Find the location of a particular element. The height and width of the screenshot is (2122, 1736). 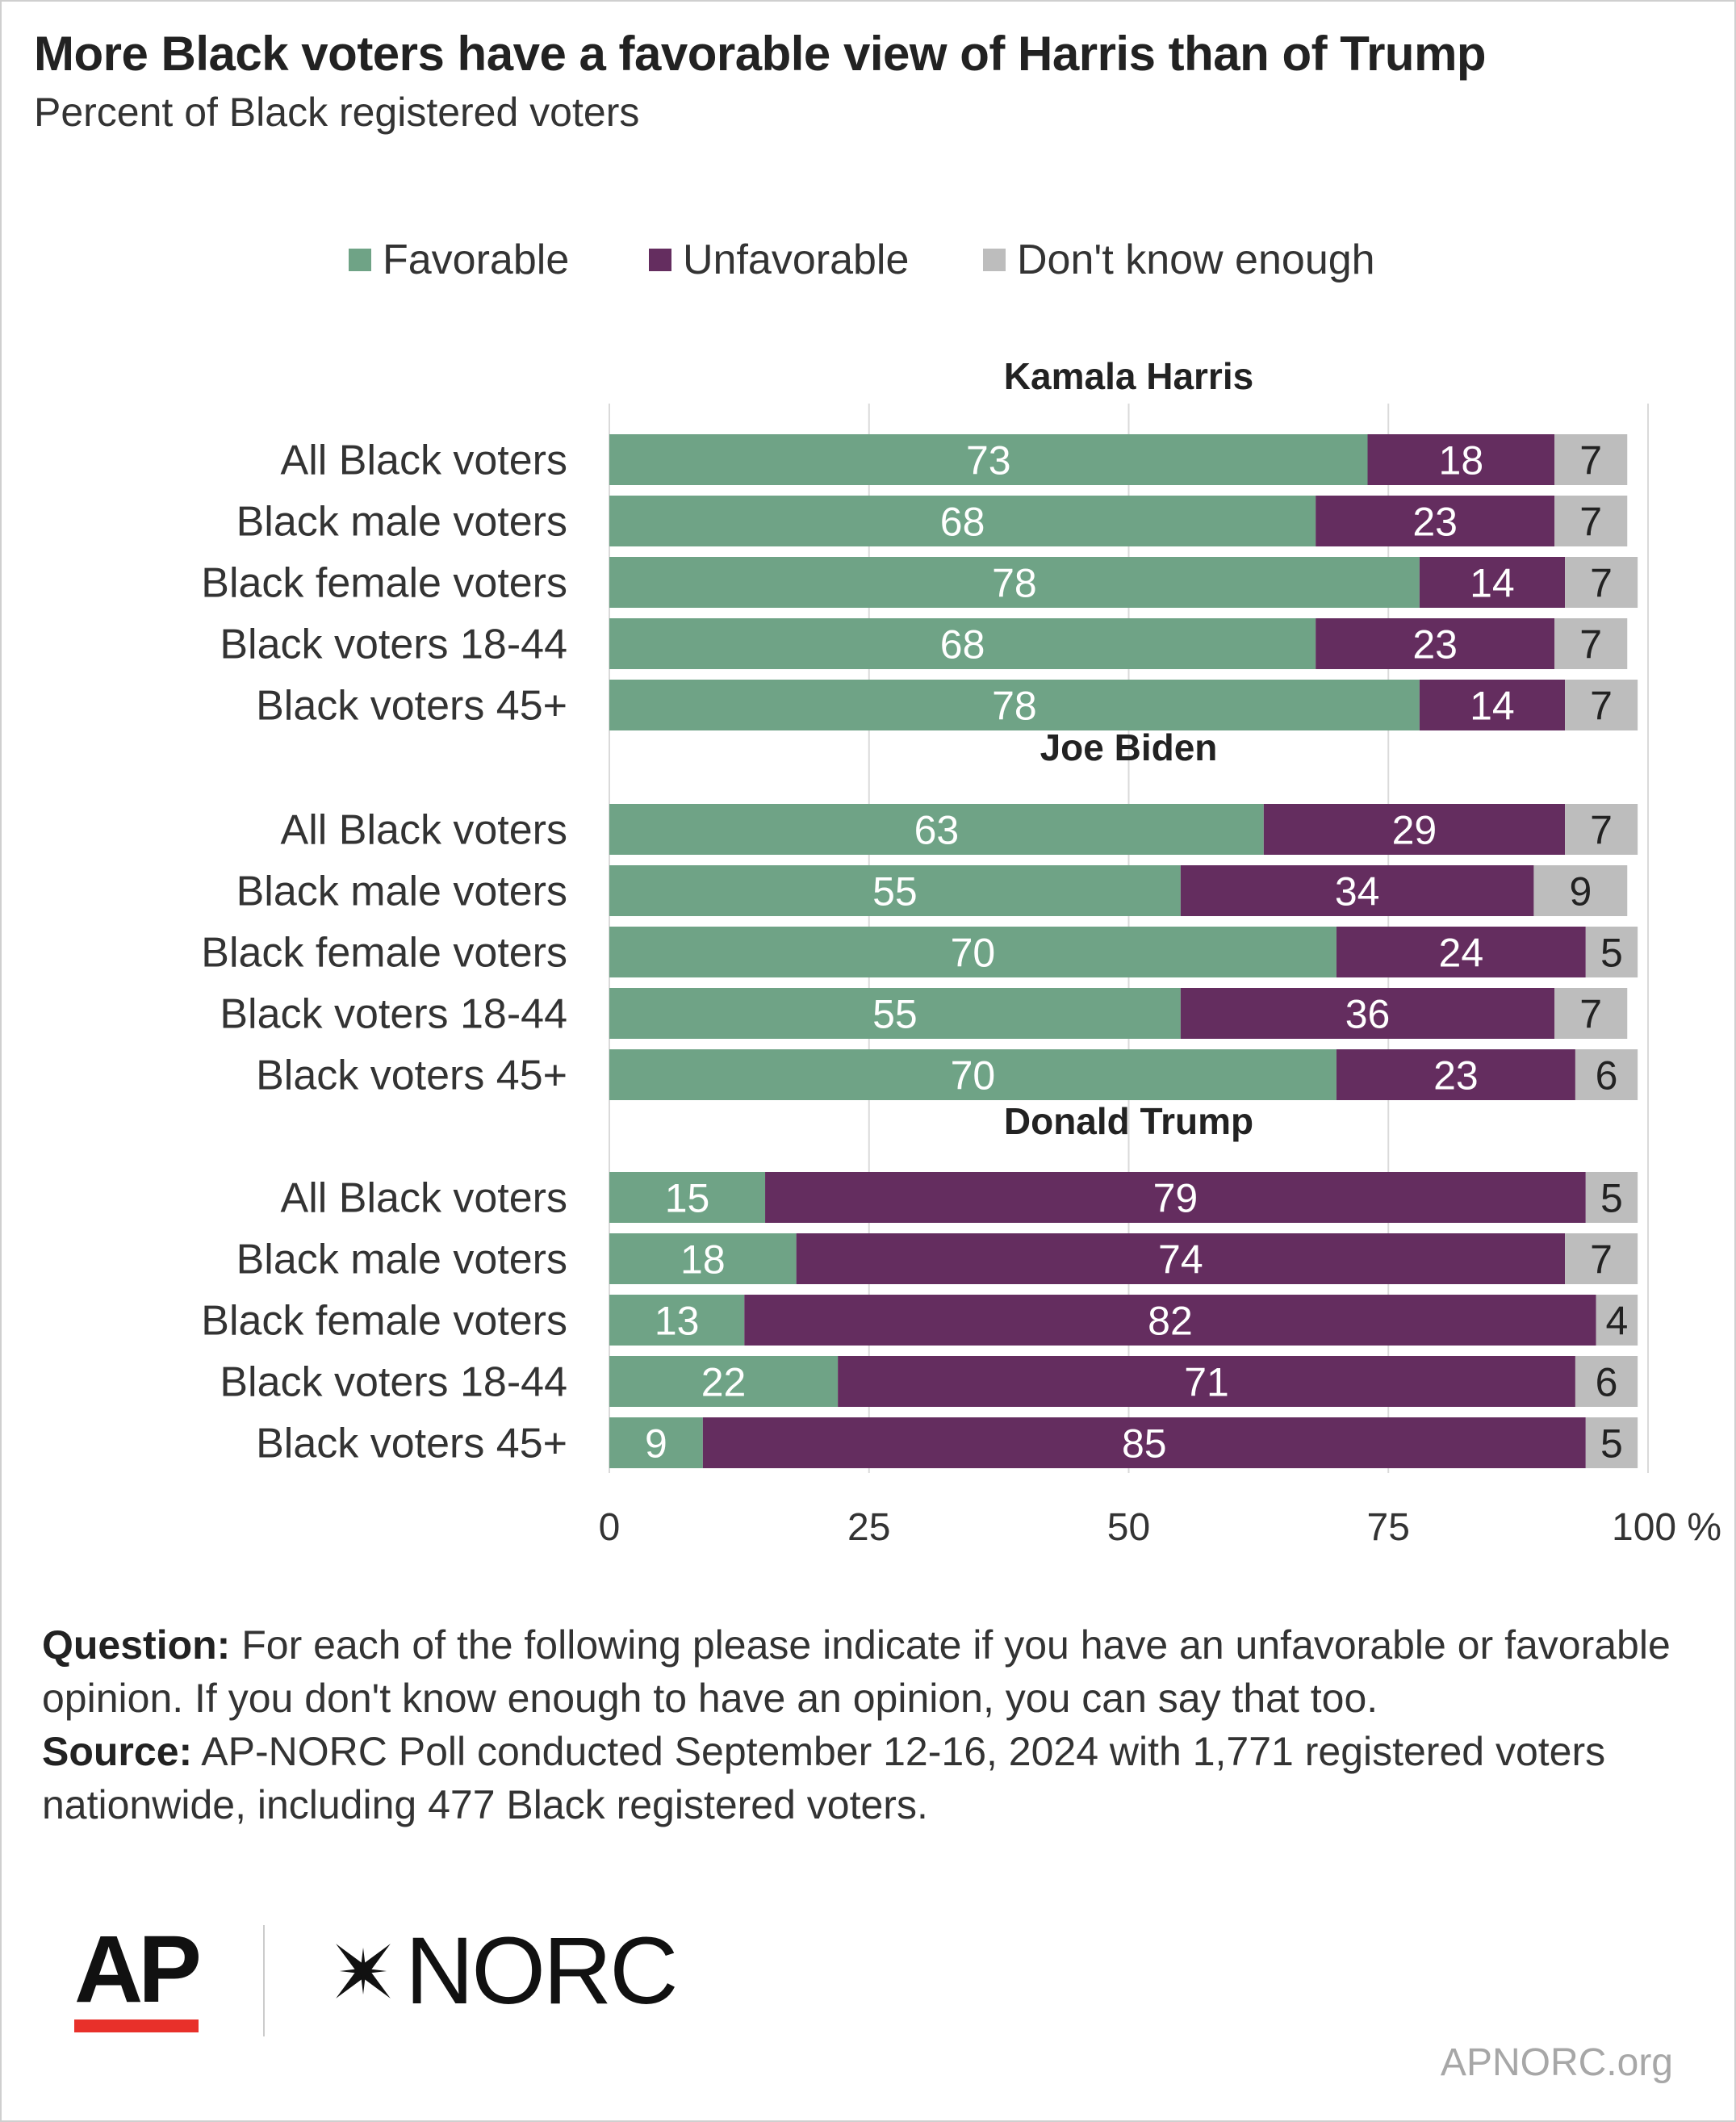

data-label: 74 is located at coordinates (1180, 1260).